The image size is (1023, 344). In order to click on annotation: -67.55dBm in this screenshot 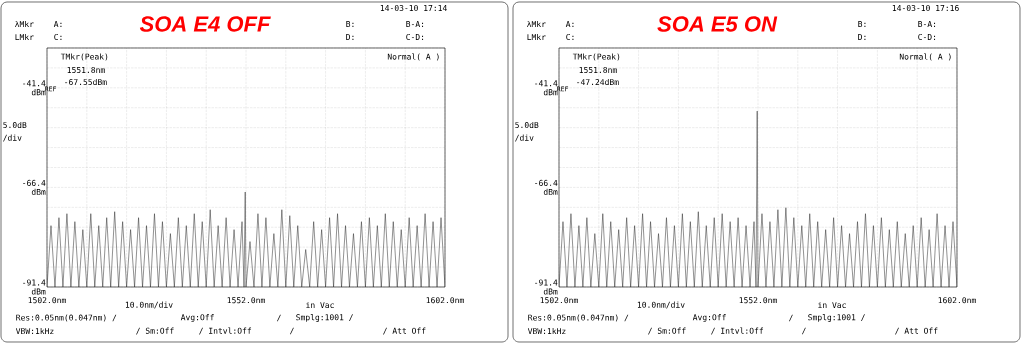, I will do `click(86, 82)`.